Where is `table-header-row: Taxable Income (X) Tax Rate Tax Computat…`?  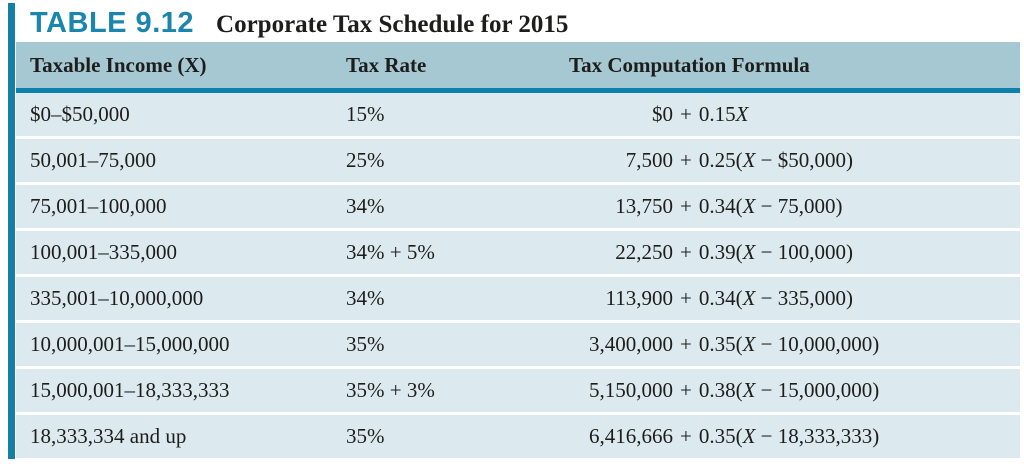 table-header-row: Taxable Income (X) Tax Rate Tax Computat… is located at coordinates (518, 67).